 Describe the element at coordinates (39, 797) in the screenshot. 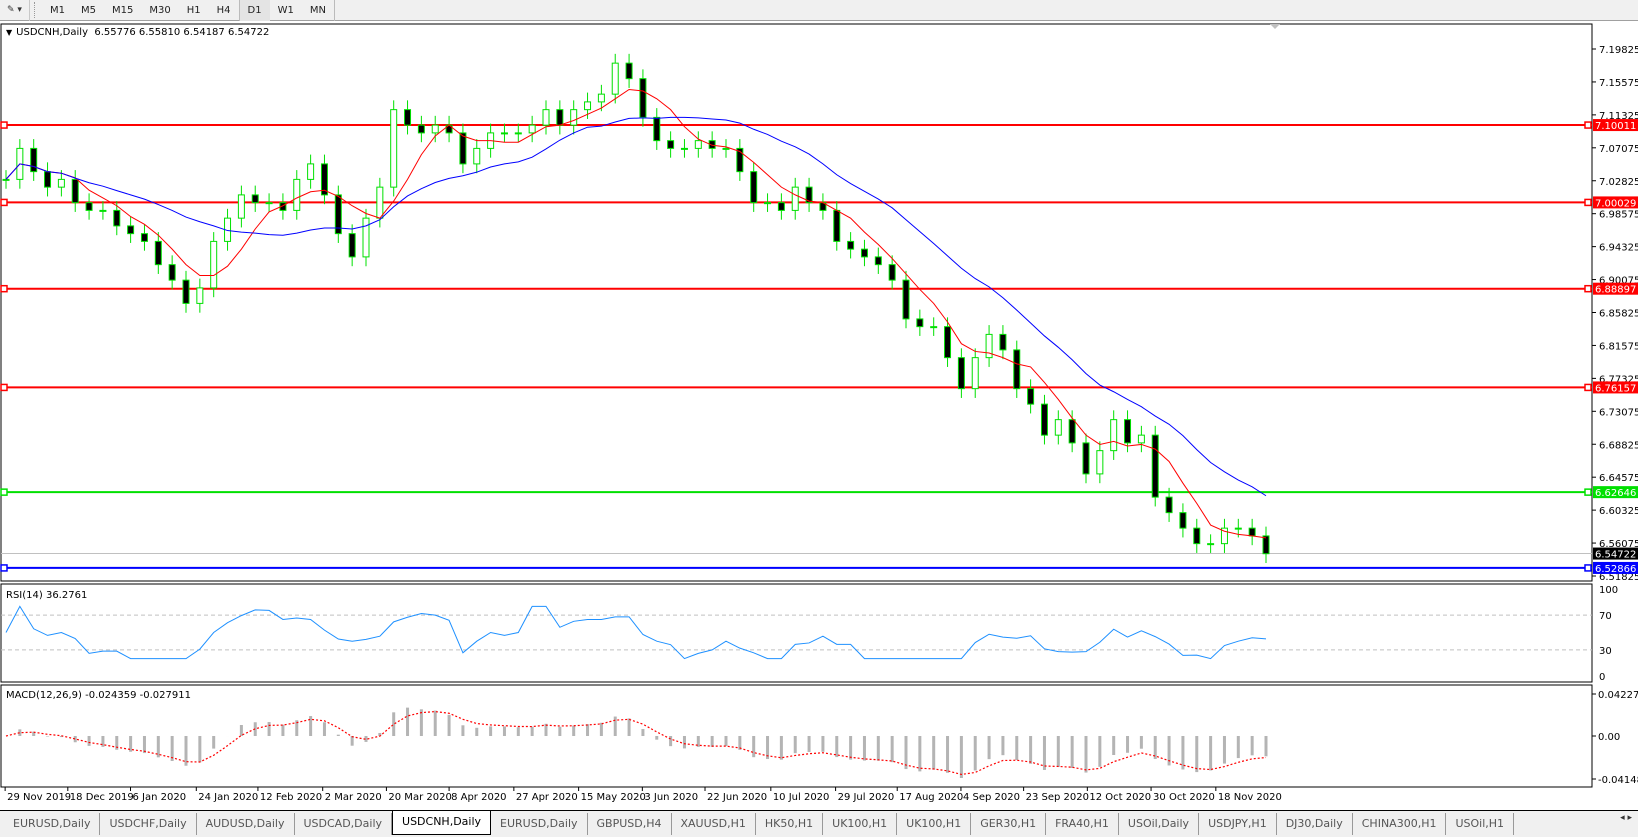

I see `date-label: 29 Nov 2019` at that location.